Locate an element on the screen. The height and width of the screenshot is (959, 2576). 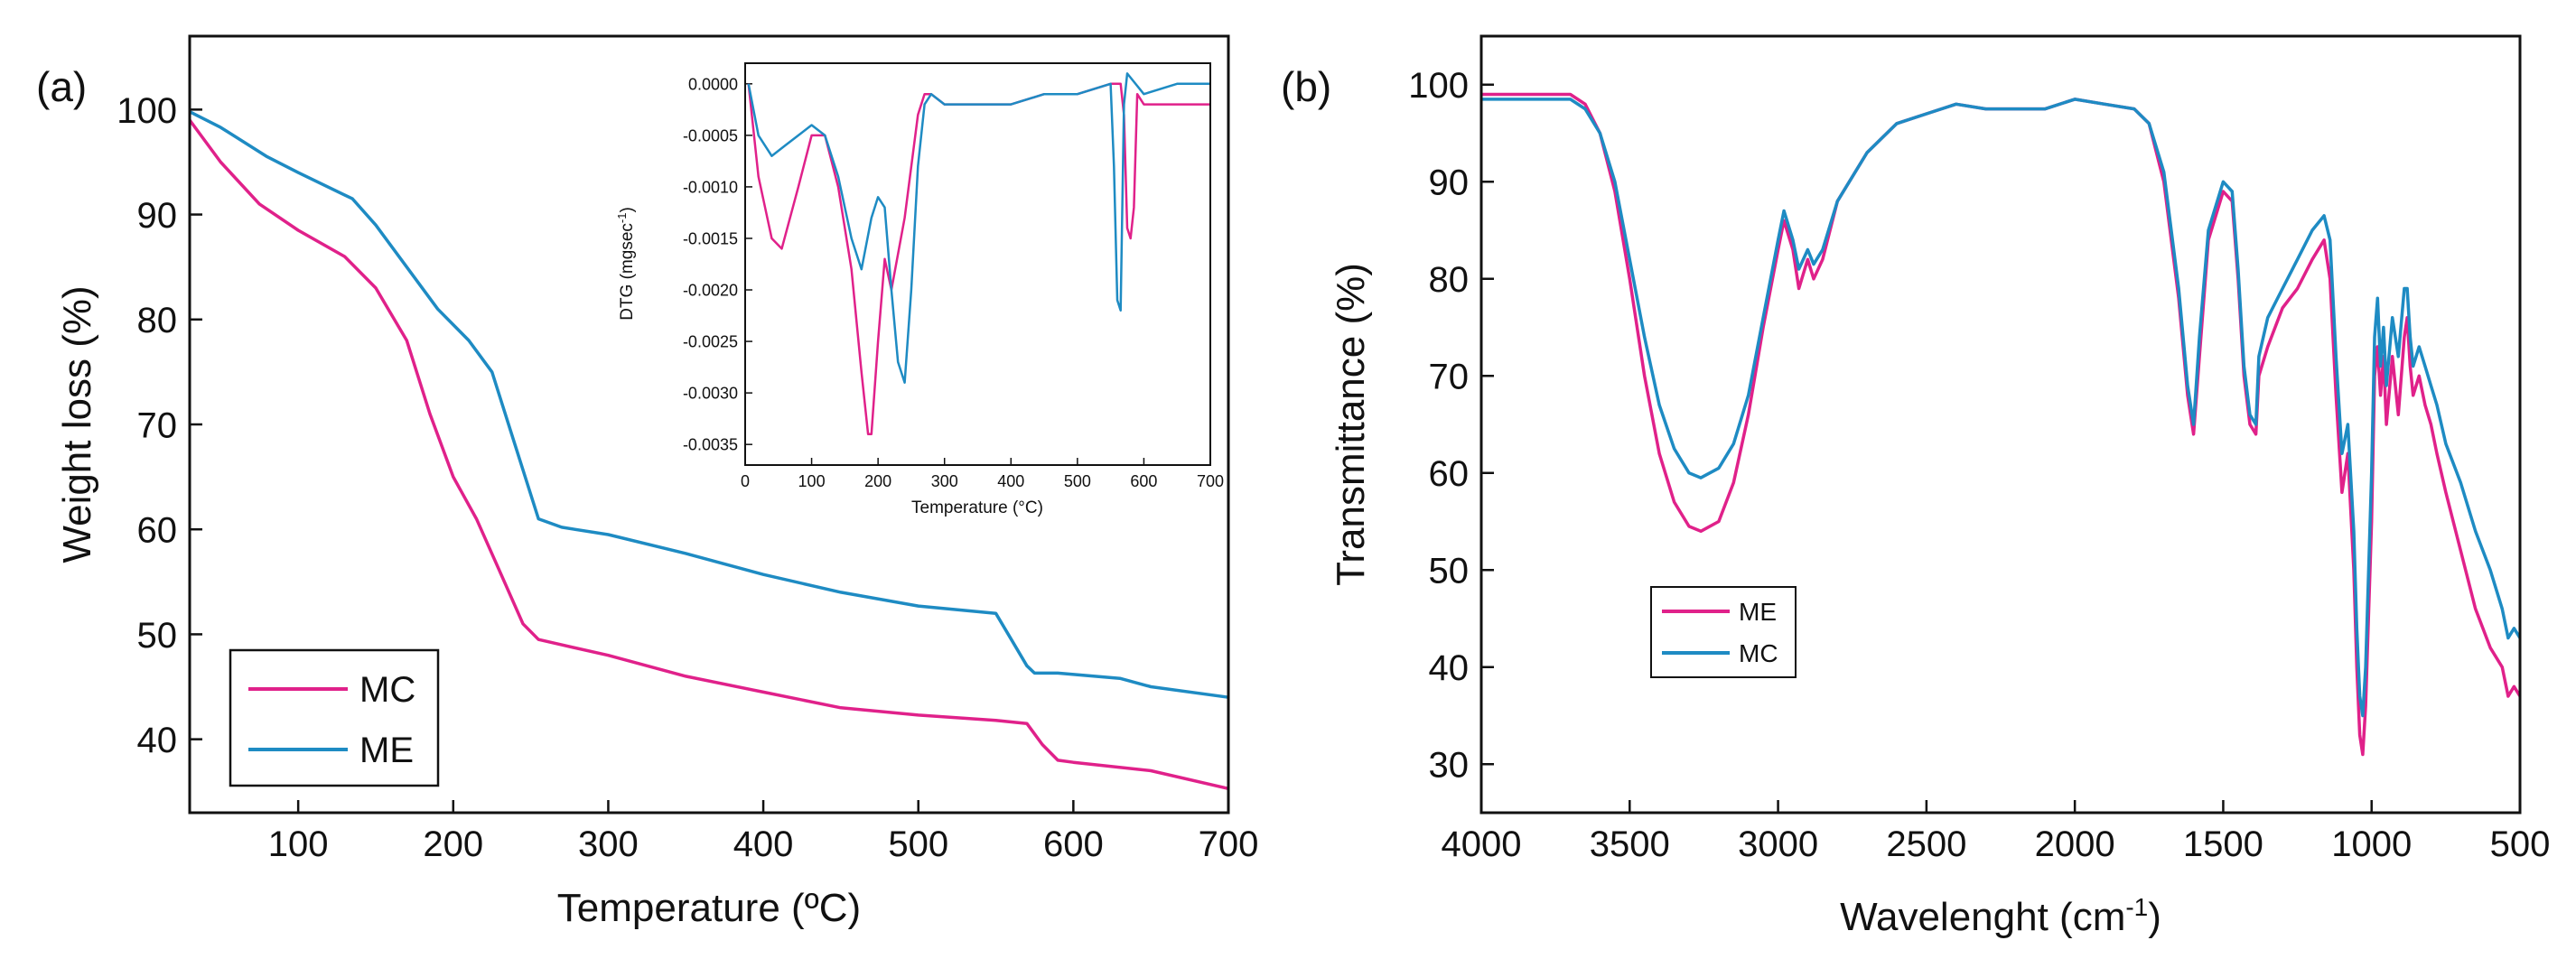
x-tick-label: 3000 is located at coordinates (1778, 844).